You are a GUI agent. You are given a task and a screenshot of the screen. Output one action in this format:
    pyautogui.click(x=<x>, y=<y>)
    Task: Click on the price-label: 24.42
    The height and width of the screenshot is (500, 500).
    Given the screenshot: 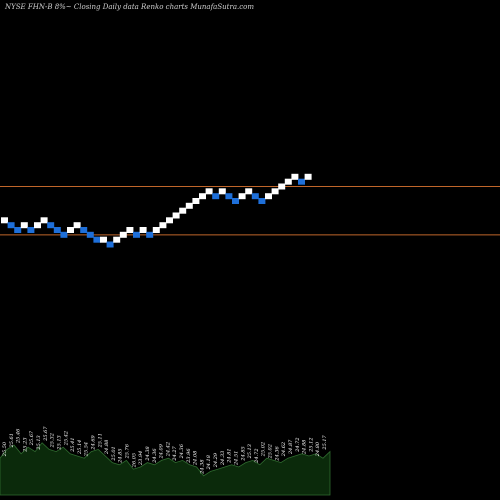 What is the action you would take?
    pyautogui.click(x=168, y=449)
    